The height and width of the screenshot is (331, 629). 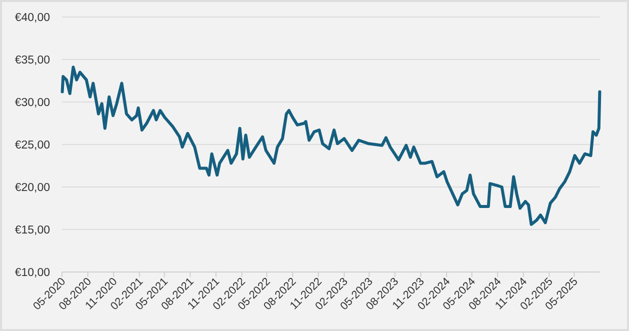 I want to click on y-tick-label: €30,00, so click(x=32, y=103).